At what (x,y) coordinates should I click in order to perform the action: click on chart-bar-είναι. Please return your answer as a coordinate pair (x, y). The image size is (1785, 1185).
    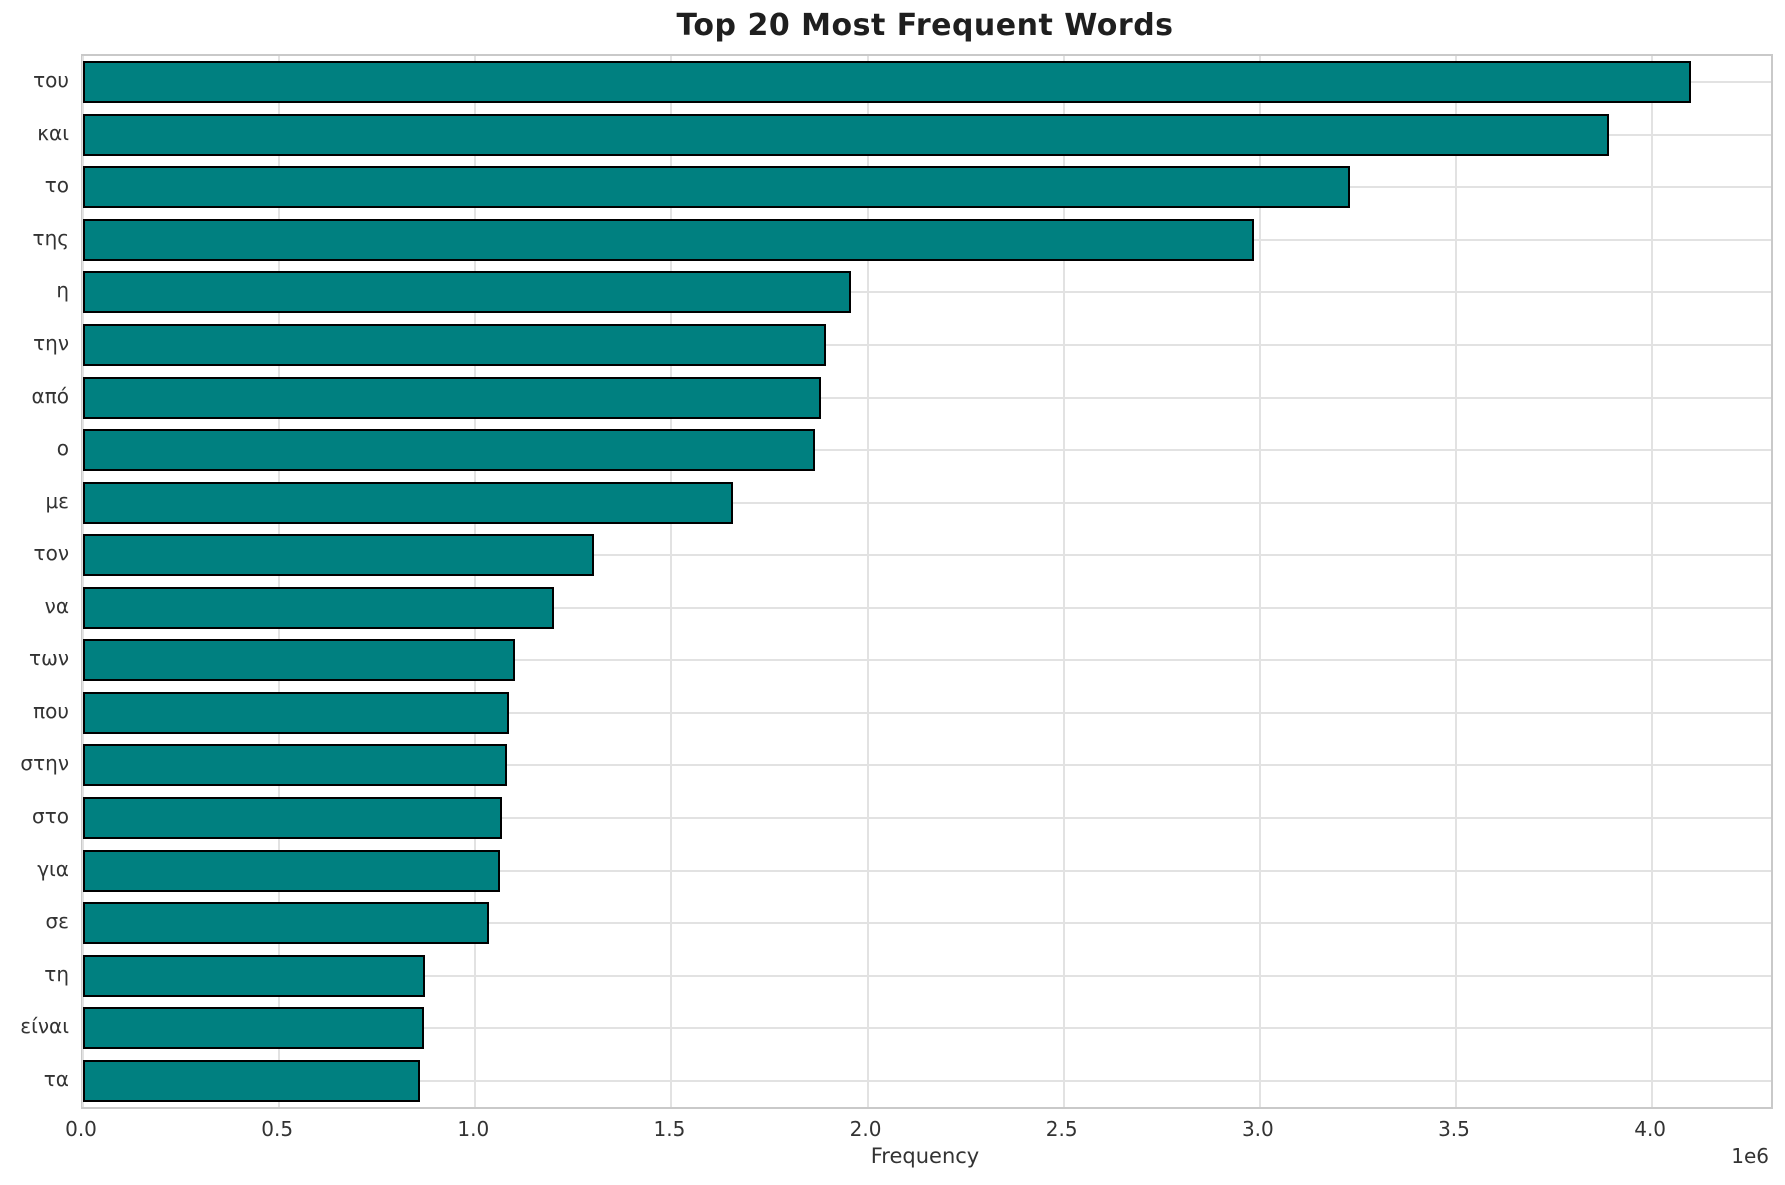
    Looking at the image, I should click on (253, 1028).